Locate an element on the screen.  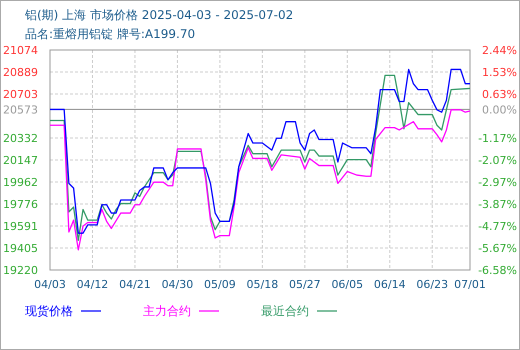
x-tick-label: 07/01 is located at coordinates (470, 284).